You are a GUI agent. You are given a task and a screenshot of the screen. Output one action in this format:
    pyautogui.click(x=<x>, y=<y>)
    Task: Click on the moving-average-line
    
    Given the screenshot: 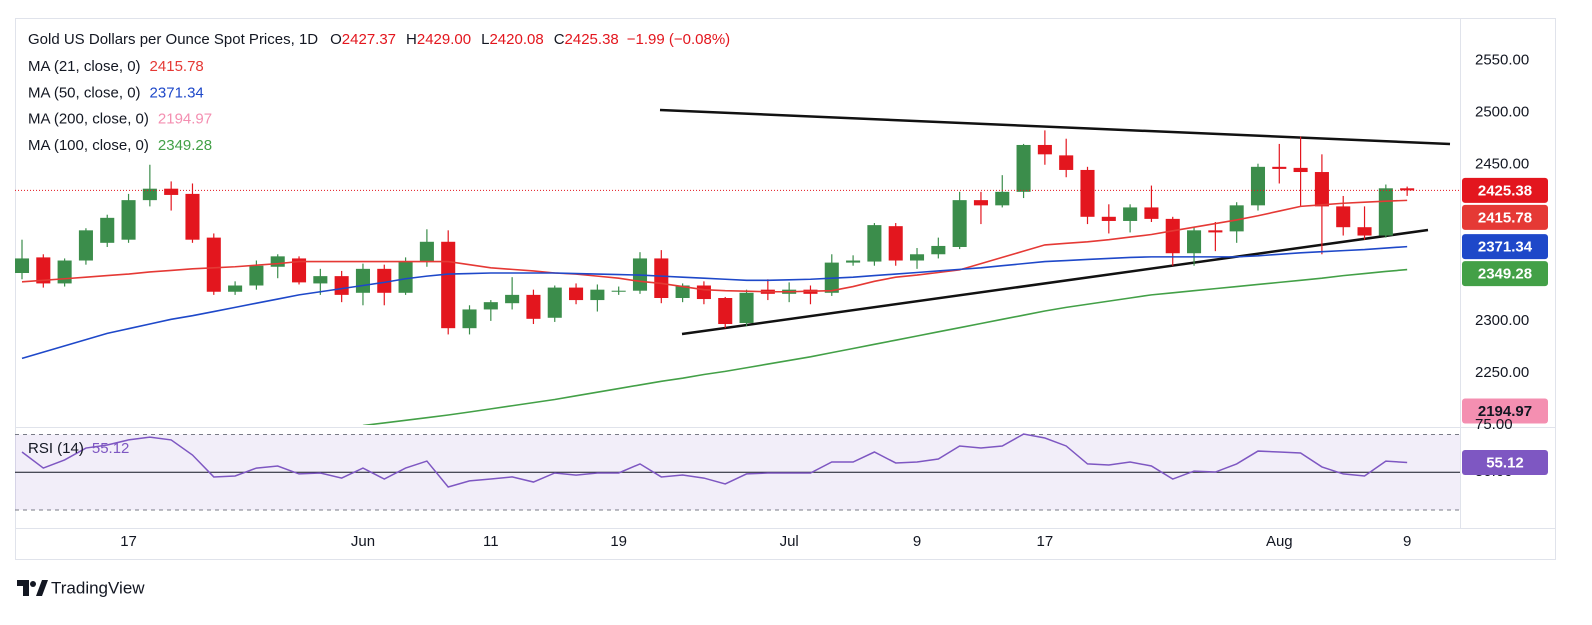 What is the action you would take?
    pyautogui.click(x=714, y=246)
    